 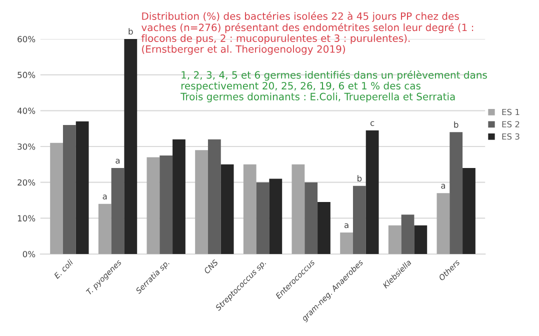 I want to click on annotation: 1, 2, 3, 4, 5 et 6 germes identifiés dans un prélèvement dans respectivement 20, 25, 26, 19, 6 et 1 % des cas Trois germes dominants : E.Coli, Trueperella et Serratia, so click(x=333, y=86).